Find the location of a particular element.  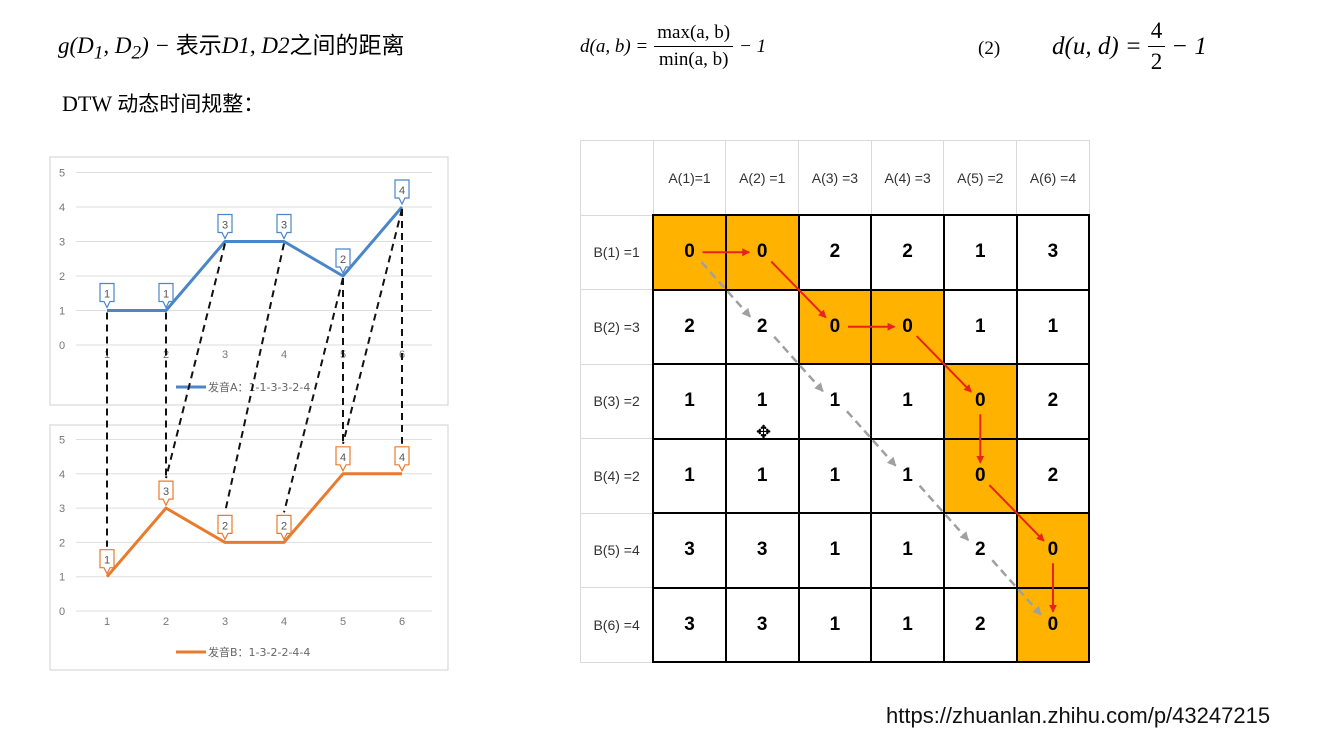

line-chart-2: 0 1 2 3 4 5 1 2 3 4 5 6 1 3 2 2 4 4 发音B：1-3-2-2-4-4 is located at coordinates (249, 547).